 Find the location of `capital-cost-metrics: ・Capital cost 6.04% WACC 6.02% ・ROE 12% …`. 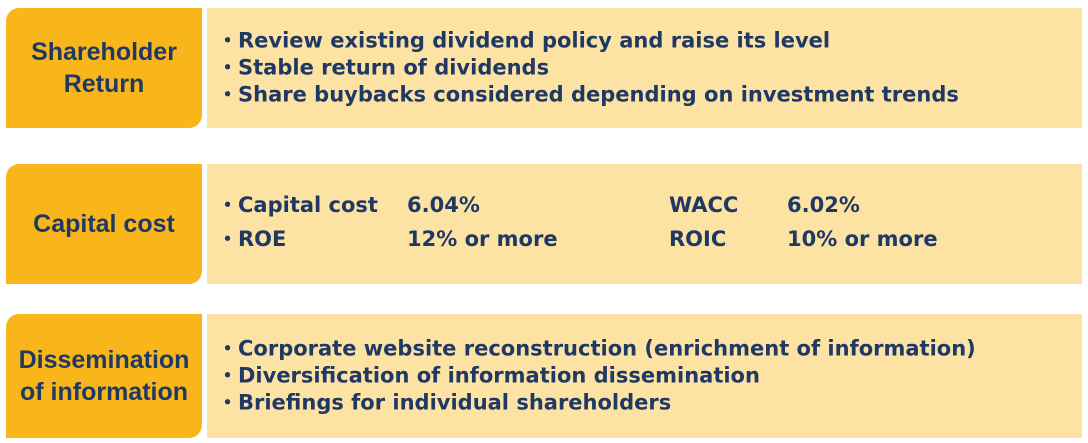

capital-cost-metrics: ・Capital cost 6.04% WACC 6.02% ・ROE 12% … is located at coordinates (647, 227).